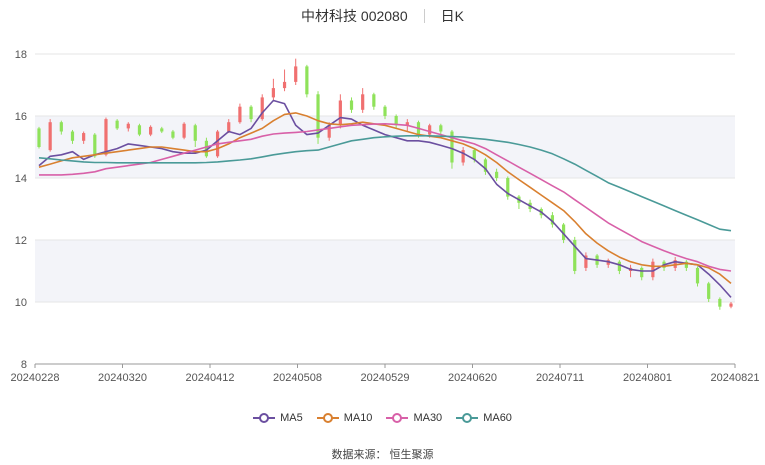 This screenshot has width=765, height=465. What do you see at coordinates (21, 179) in the screenshot?
I see `y-tick-label: 14` at bounding box center [21, 179].